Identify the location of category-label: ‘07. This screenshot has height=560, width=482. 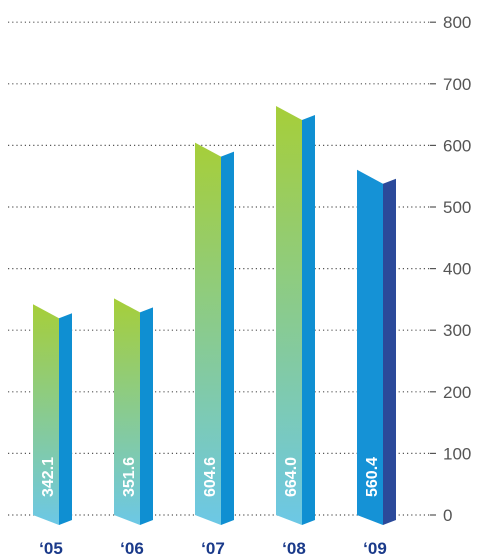
(213, 548).